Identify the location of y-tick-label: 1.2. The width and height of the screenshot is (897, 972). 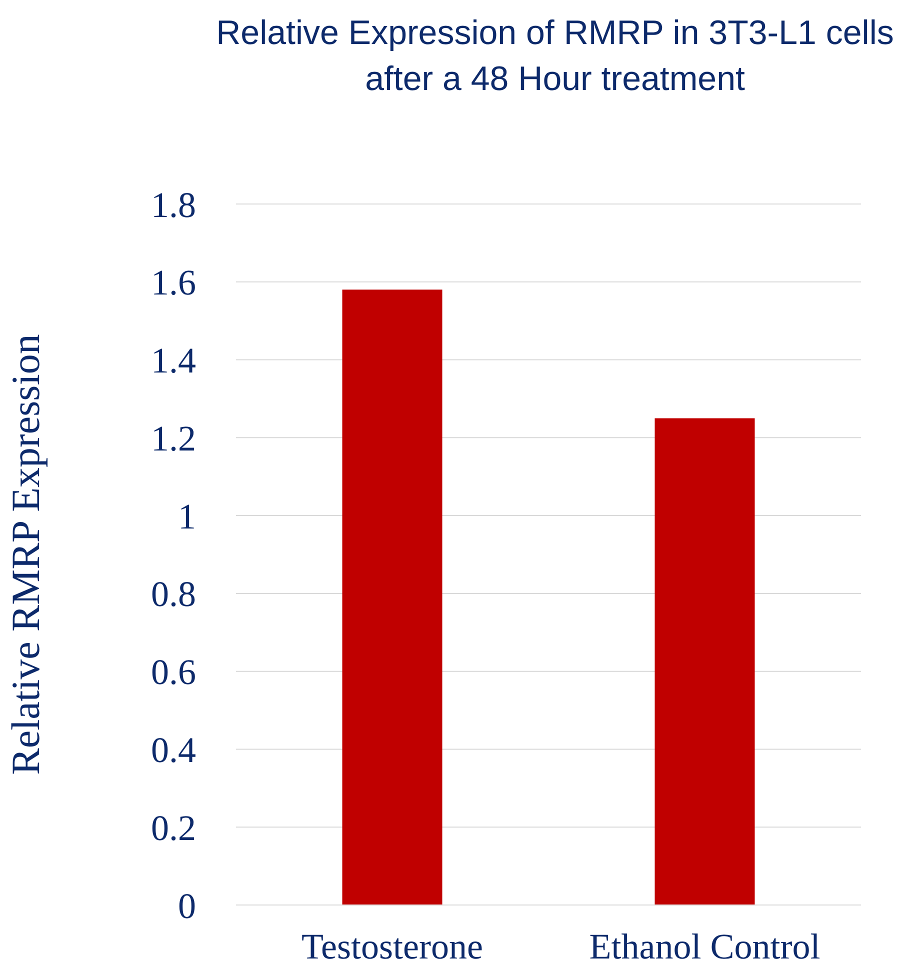
(173, 438).